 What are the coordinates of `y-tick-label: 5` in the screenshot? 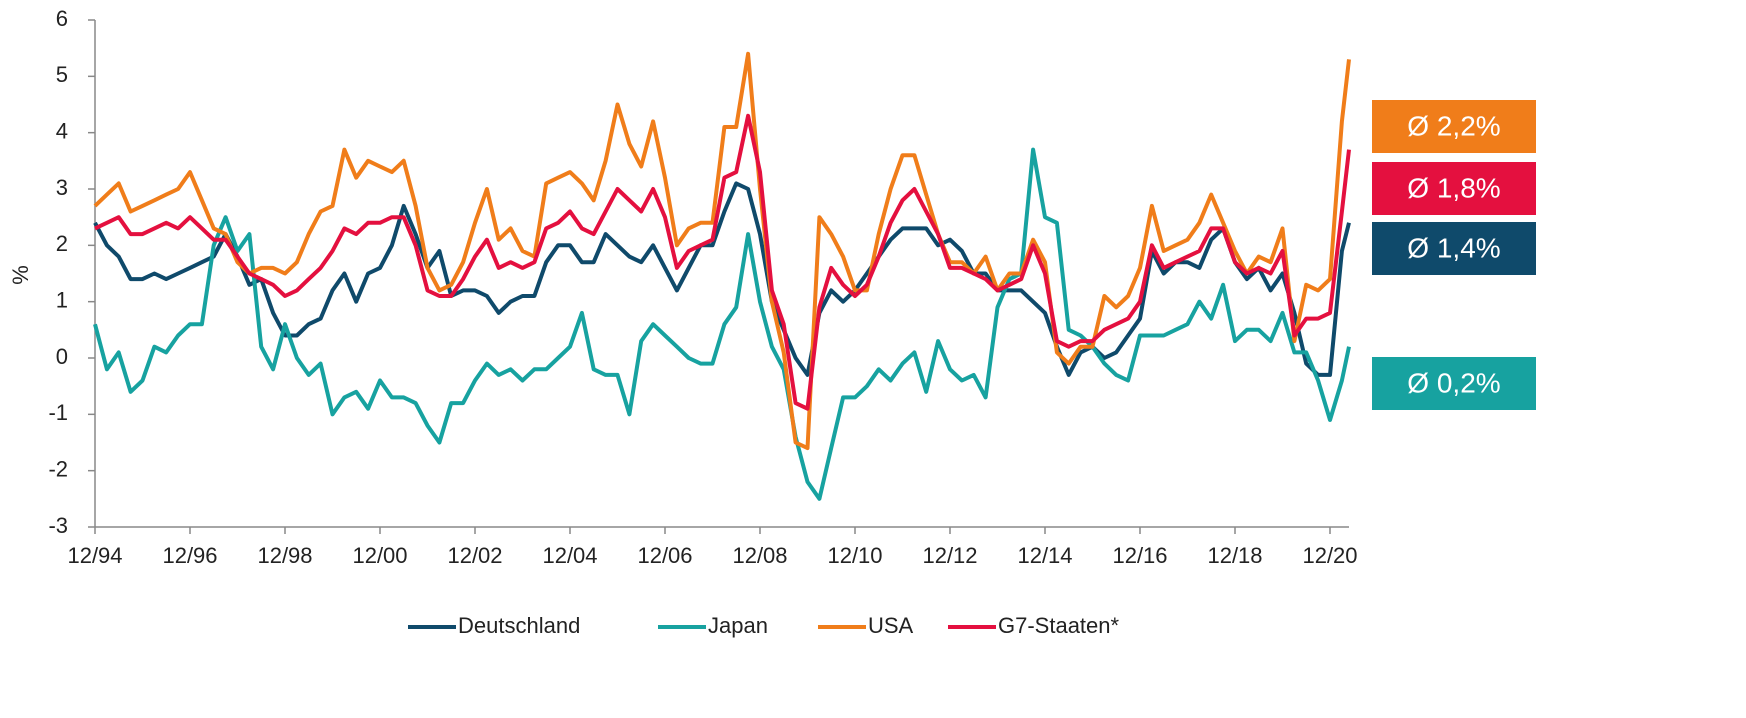 It's located at (62, 74).